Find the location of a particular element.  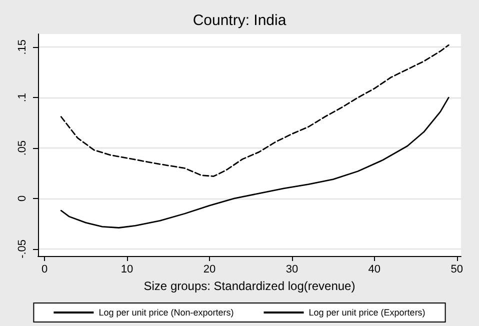

x-tick-label: 10 is located at coordinates (127, 270).